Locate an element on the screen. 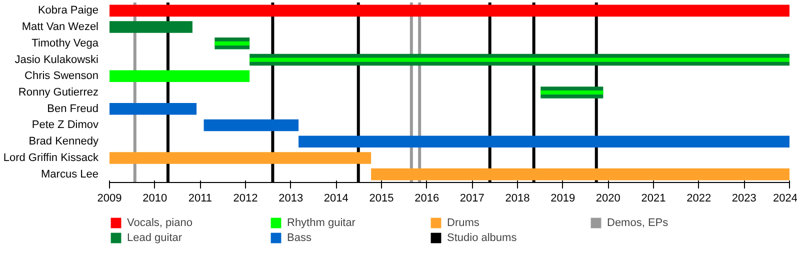 The image size is (800, 260). y-tick-label: Timothy Vega is located at coordinates (66, 43).